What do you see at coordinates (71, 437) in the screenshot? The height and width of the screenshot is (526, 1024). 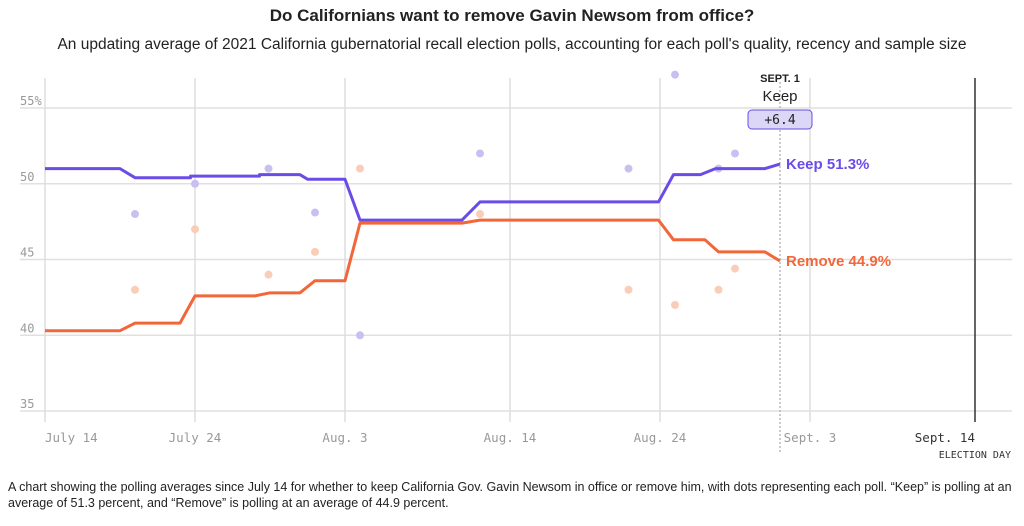 I see `x-tick-label: July 14` at bounding box center [71, 437].